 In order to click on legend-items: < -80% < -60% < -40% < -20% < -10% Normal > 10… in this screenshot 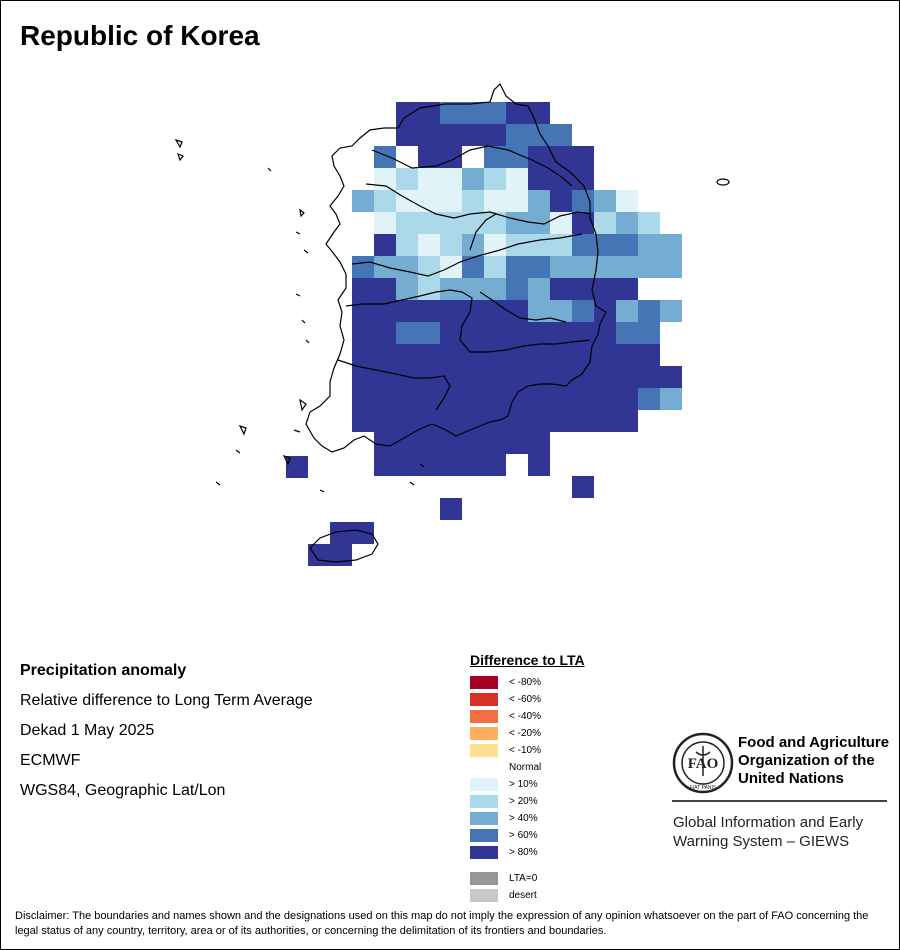, I will do `click(560, 768)`.